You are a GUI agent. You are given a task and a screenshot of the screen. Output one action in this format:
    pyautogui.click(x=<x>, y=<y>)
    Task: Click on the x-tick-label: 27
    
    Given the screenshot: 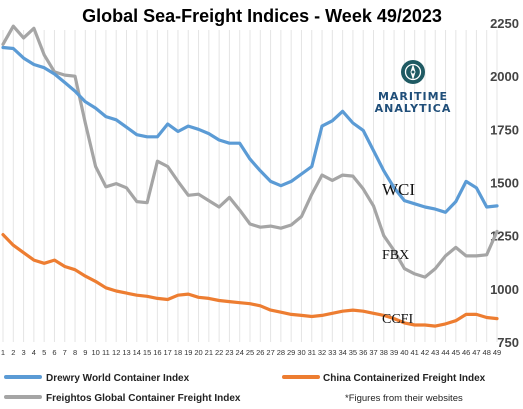 What is the action you would take?
    pyautogui.click(x=270, y=352)
    